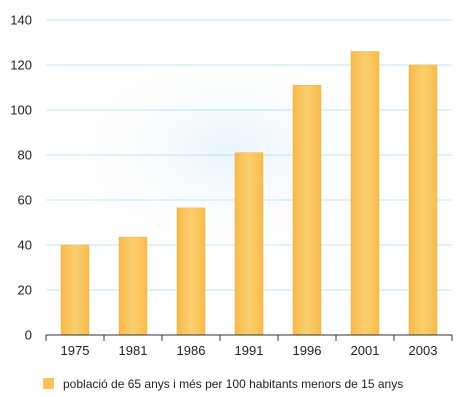 The image size is (458, 397). I want to click on bar-2001, so click(365, 193).